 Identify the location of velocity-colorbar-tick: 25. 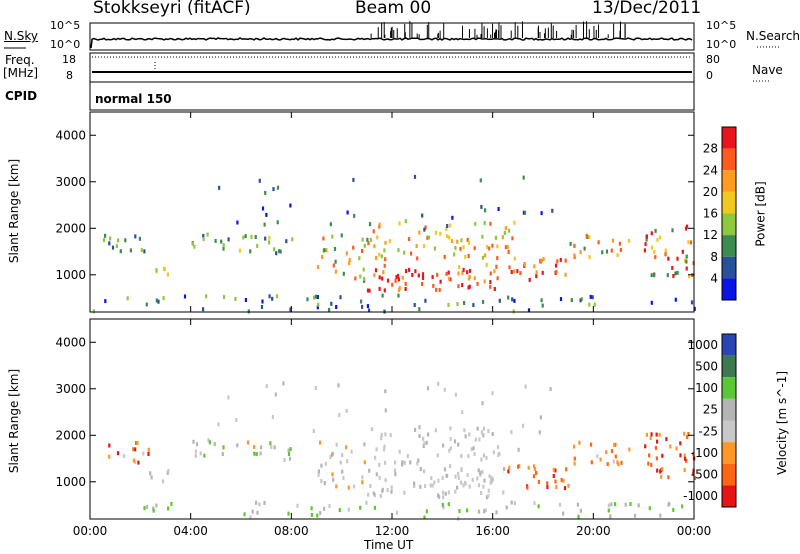
(710, 410).